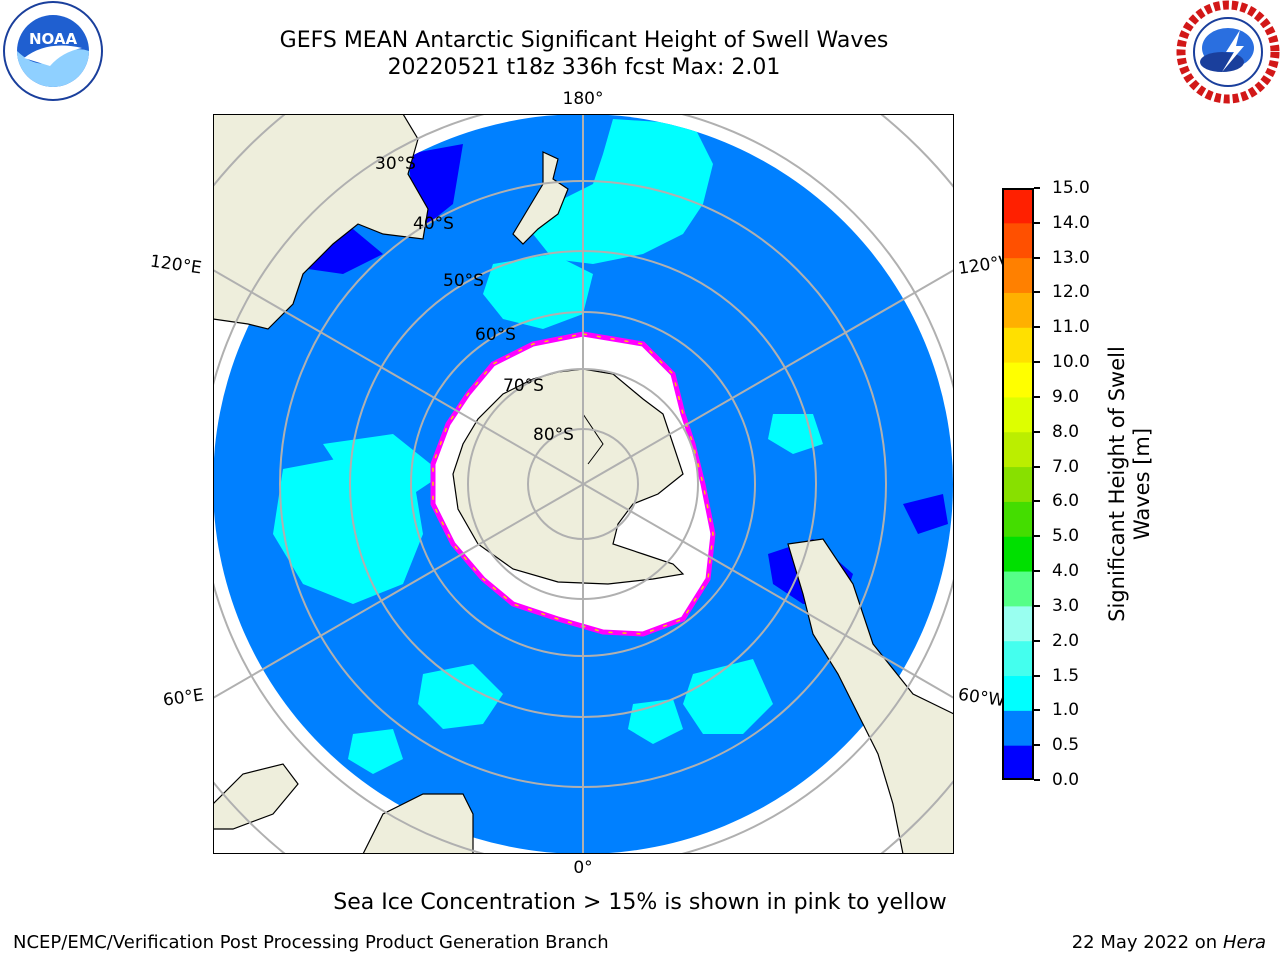 The width and height of the screenshot is (1280, 960). Describe the element at coordinates (1071, 327) in the screenshot. I see `colorbar-tick-label: 11.0` at that location.